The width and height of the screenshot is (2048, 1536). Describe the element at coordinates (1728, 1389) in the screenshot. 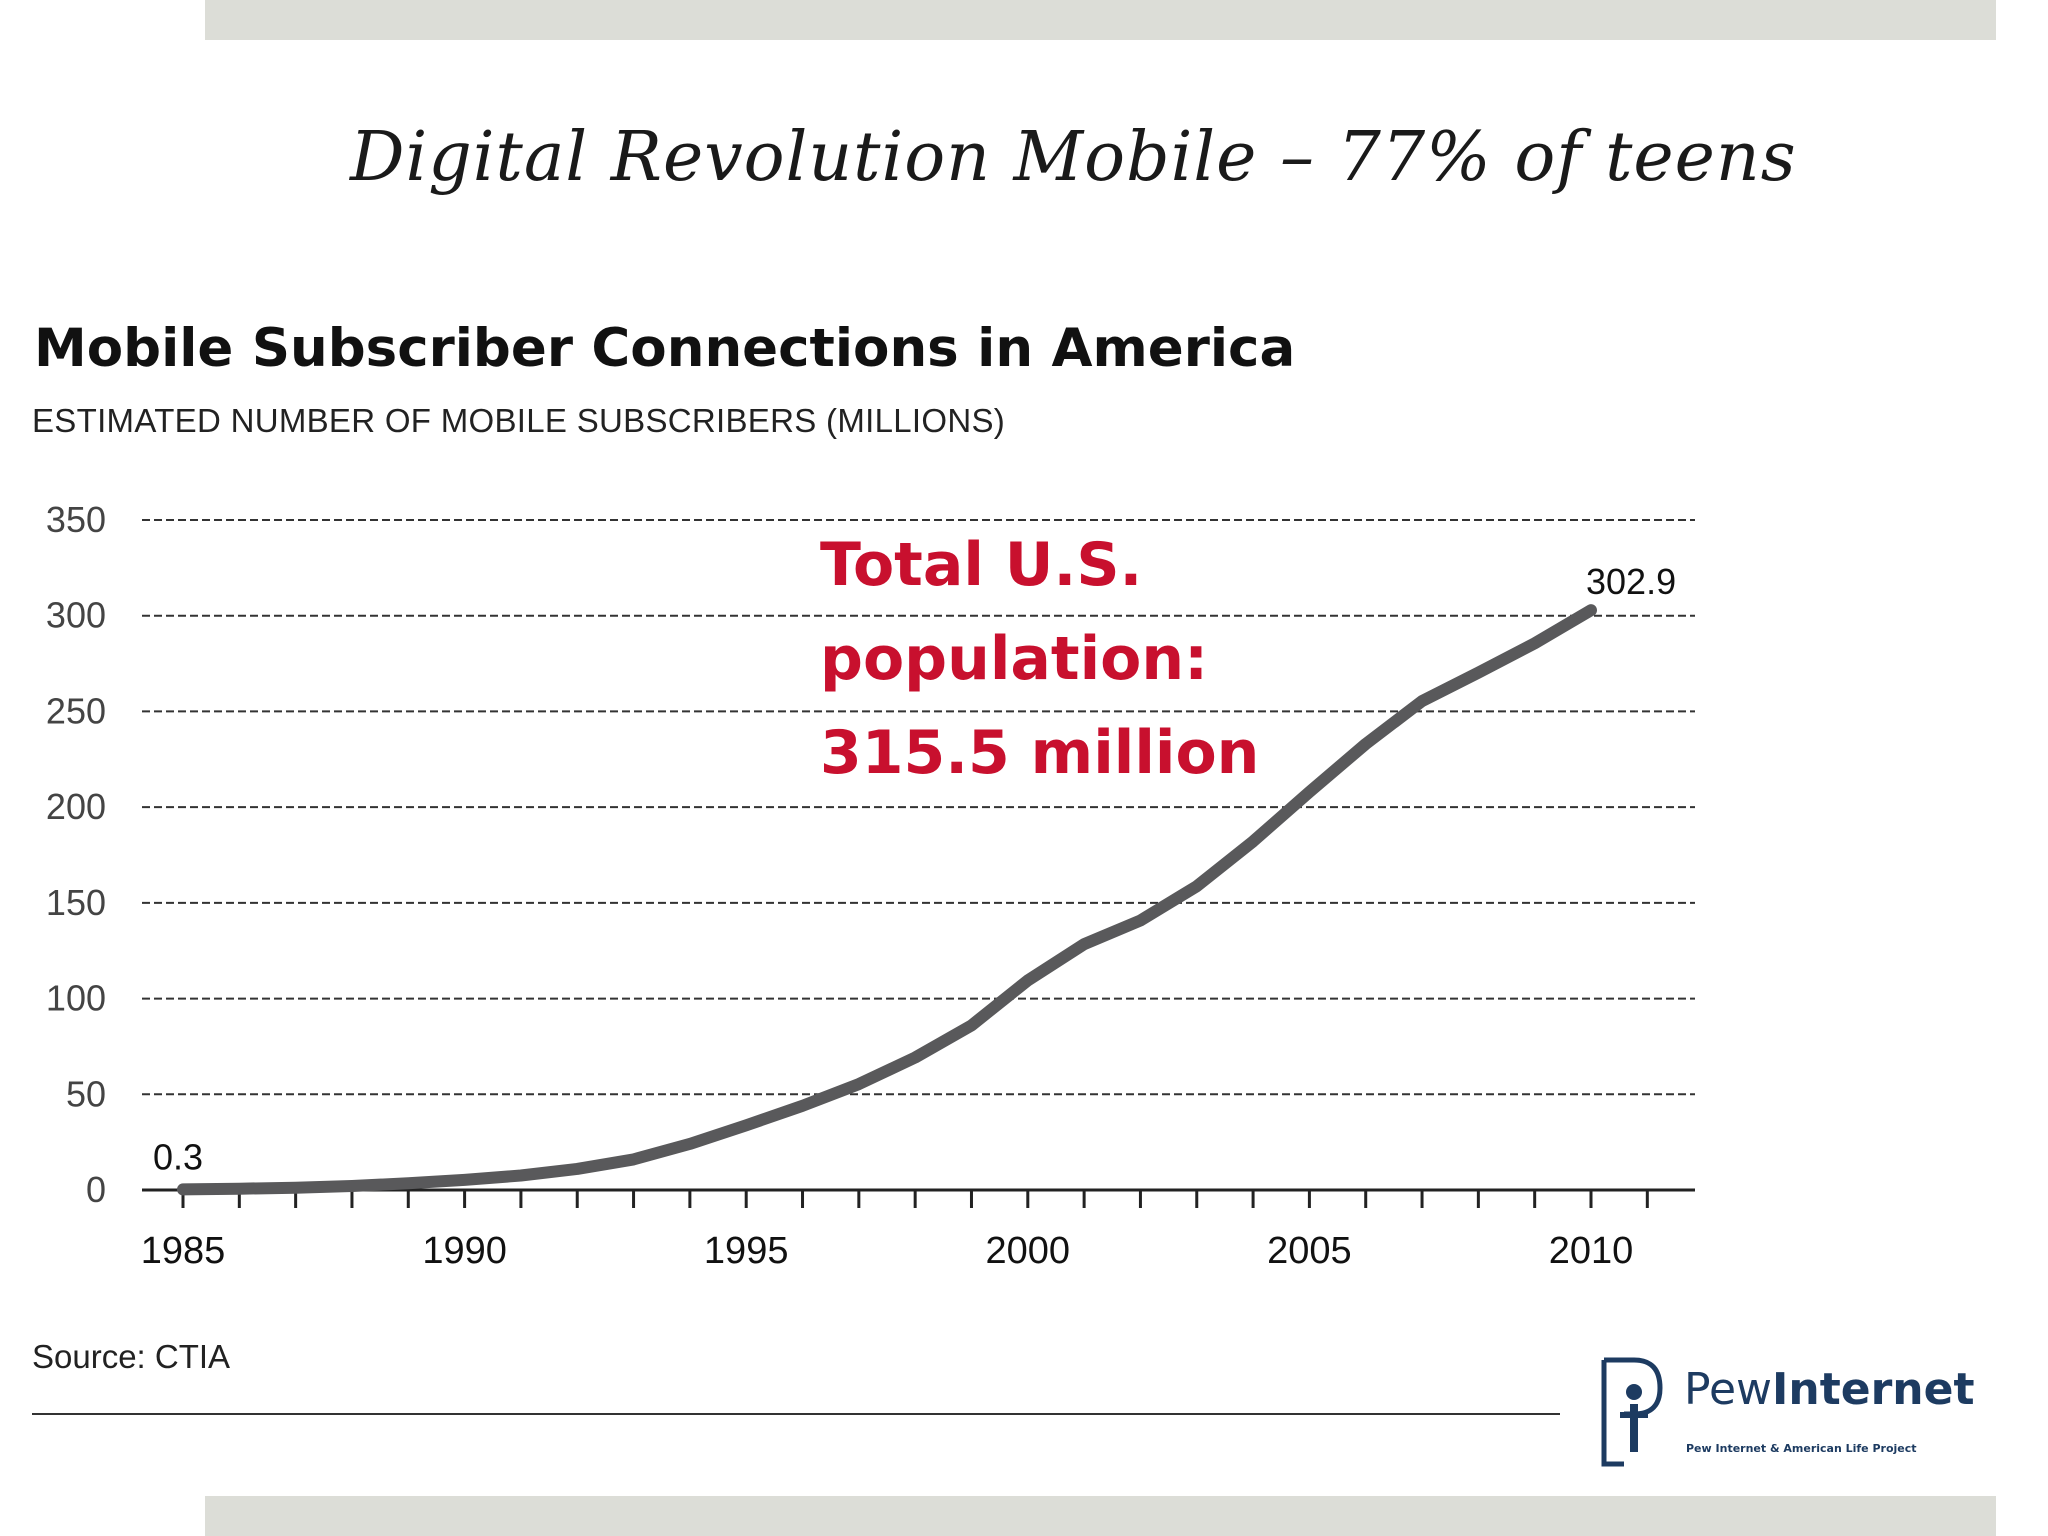

I see `logo-word-pew: Pew` at that location.